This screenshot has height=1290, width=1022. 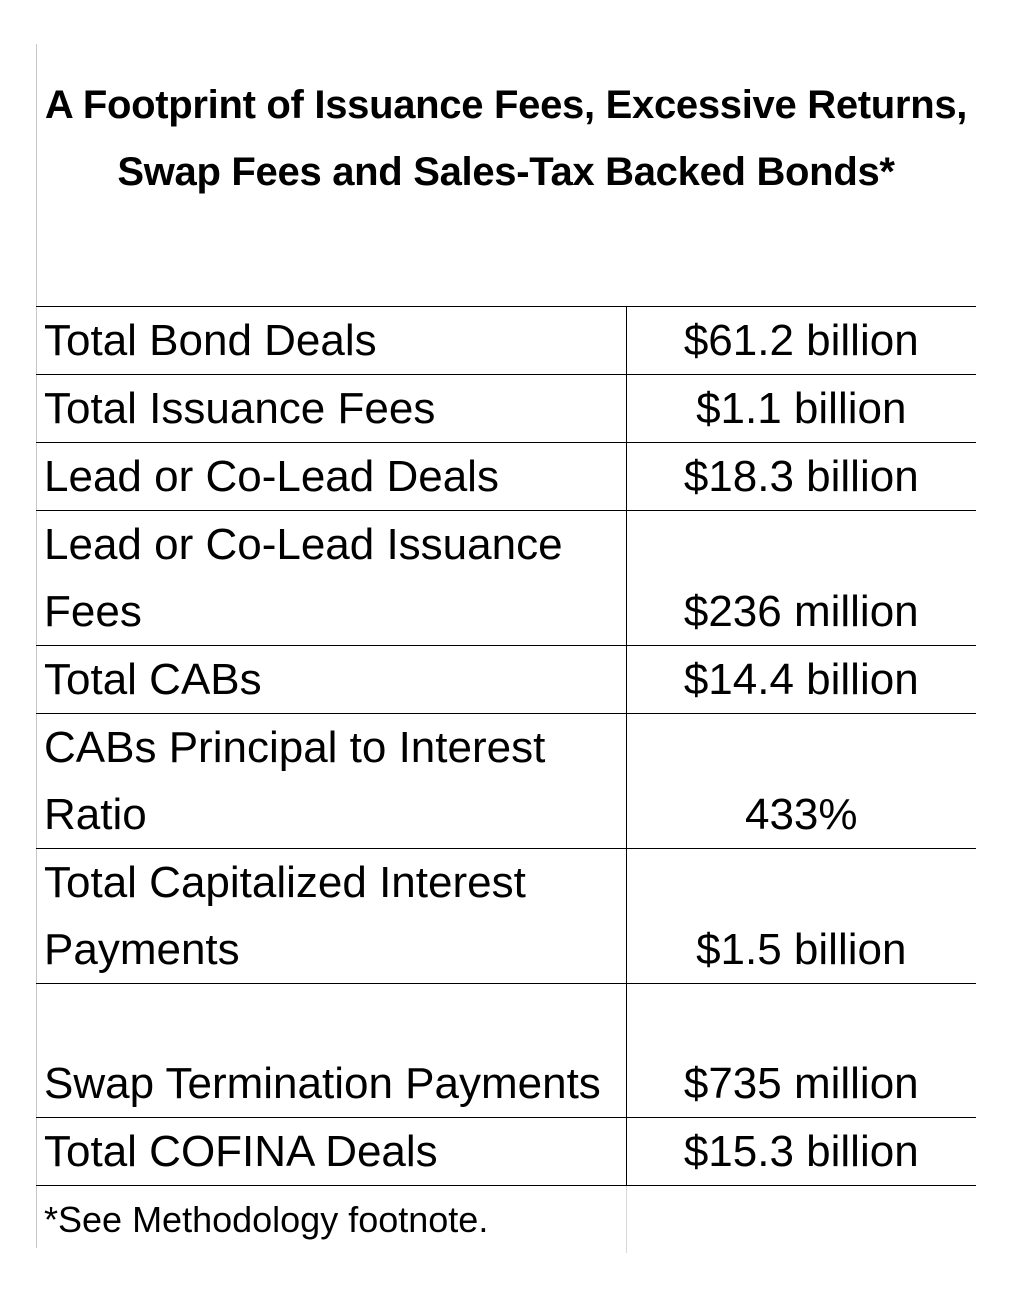 I want to click on row-label: Total CABs, so click(x=331, y=679).